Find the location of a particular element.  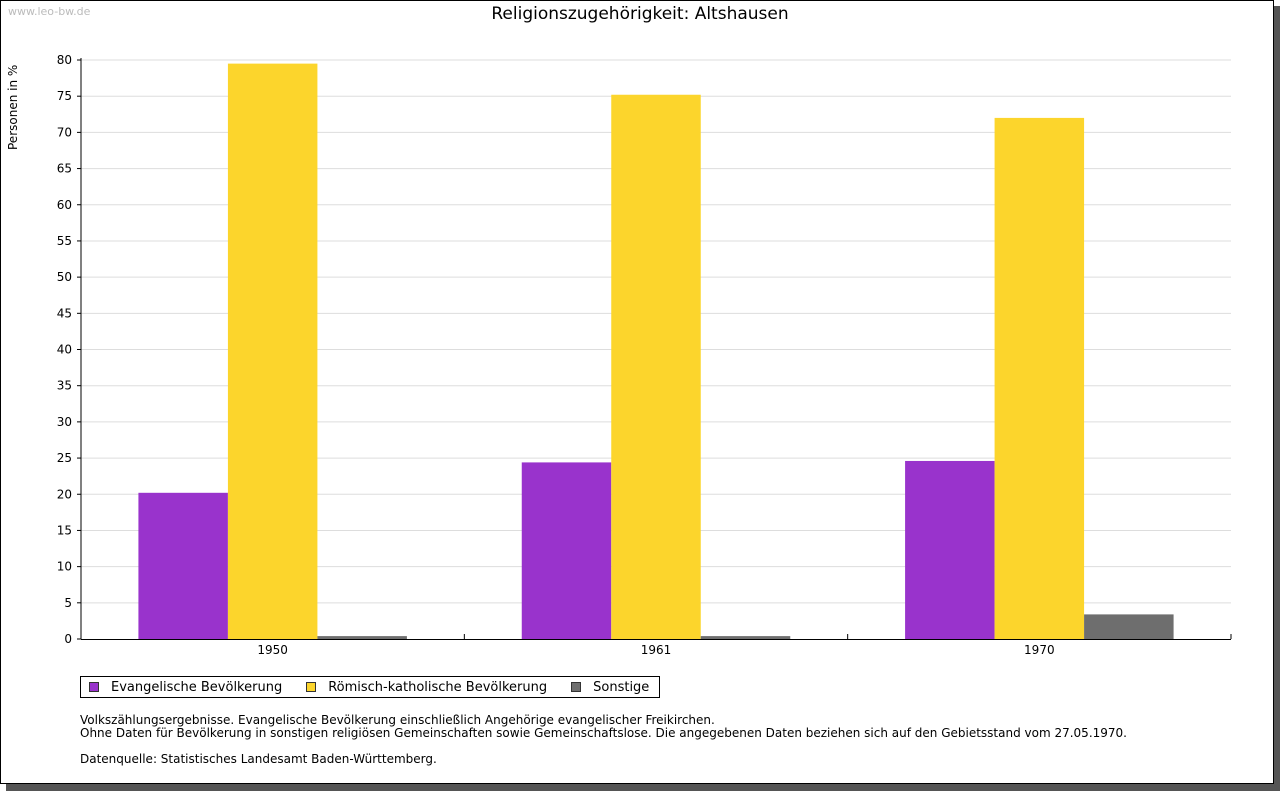

y-tick-label: 10 is located at coordinates (64, 567).